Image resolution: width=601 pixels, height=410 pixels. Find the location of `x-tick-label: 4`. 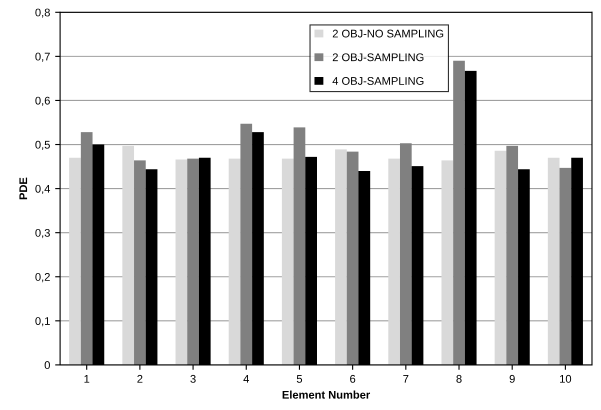

x-tick-label: 4 is located at coordinates (246, 379).